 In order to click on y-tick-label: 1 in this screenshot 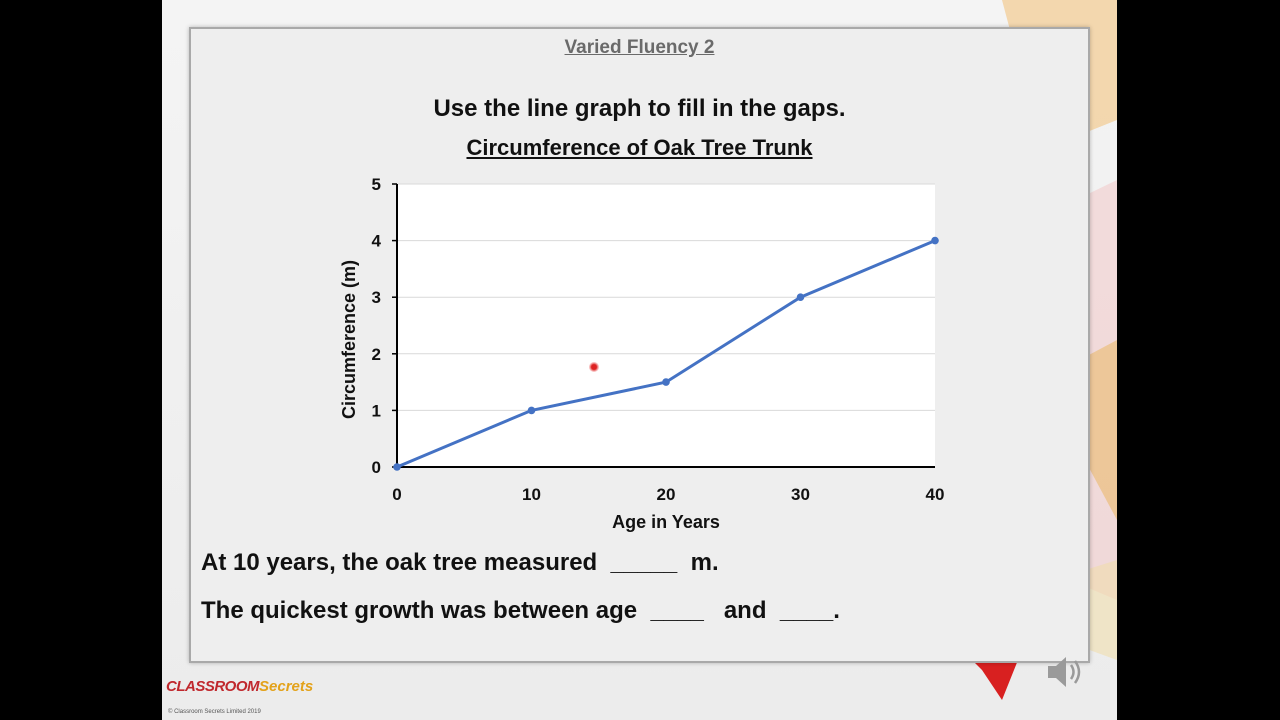, I will do `click(376, 410)`.